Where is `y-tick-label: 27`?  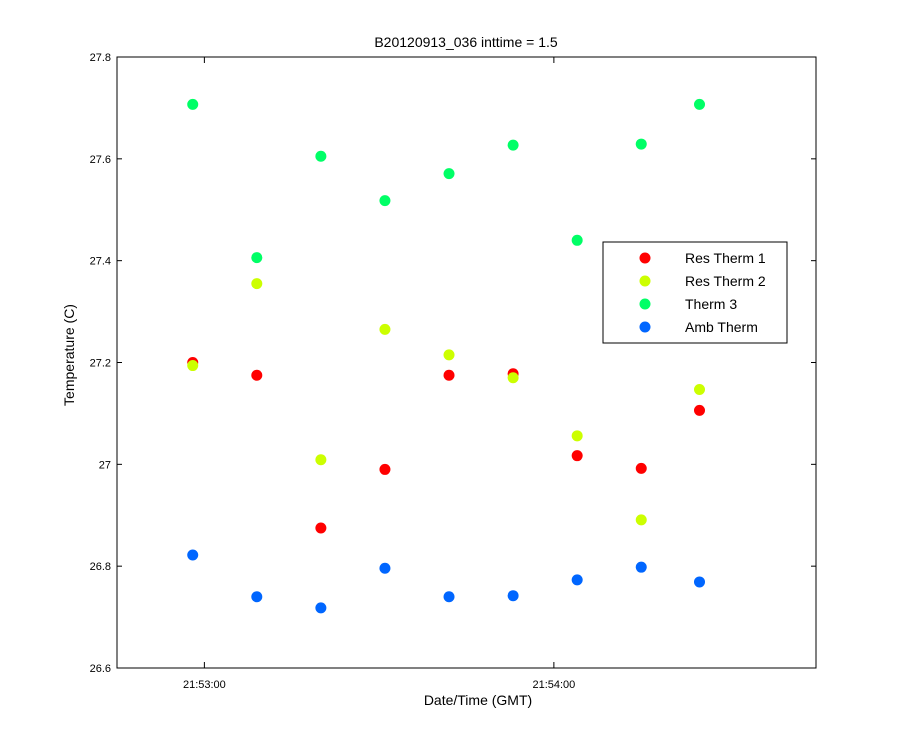 y-tick-label: 27 is located at coordinates (105, 465).